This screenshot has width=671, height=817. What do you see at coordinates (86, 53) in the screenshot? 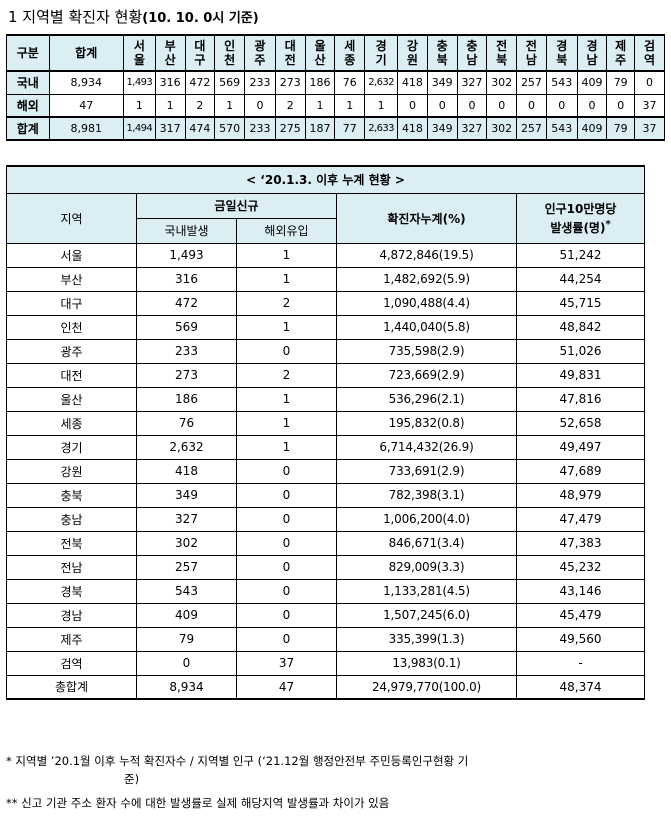
I see `header-total: 합계` at bounding box center [86, 53].